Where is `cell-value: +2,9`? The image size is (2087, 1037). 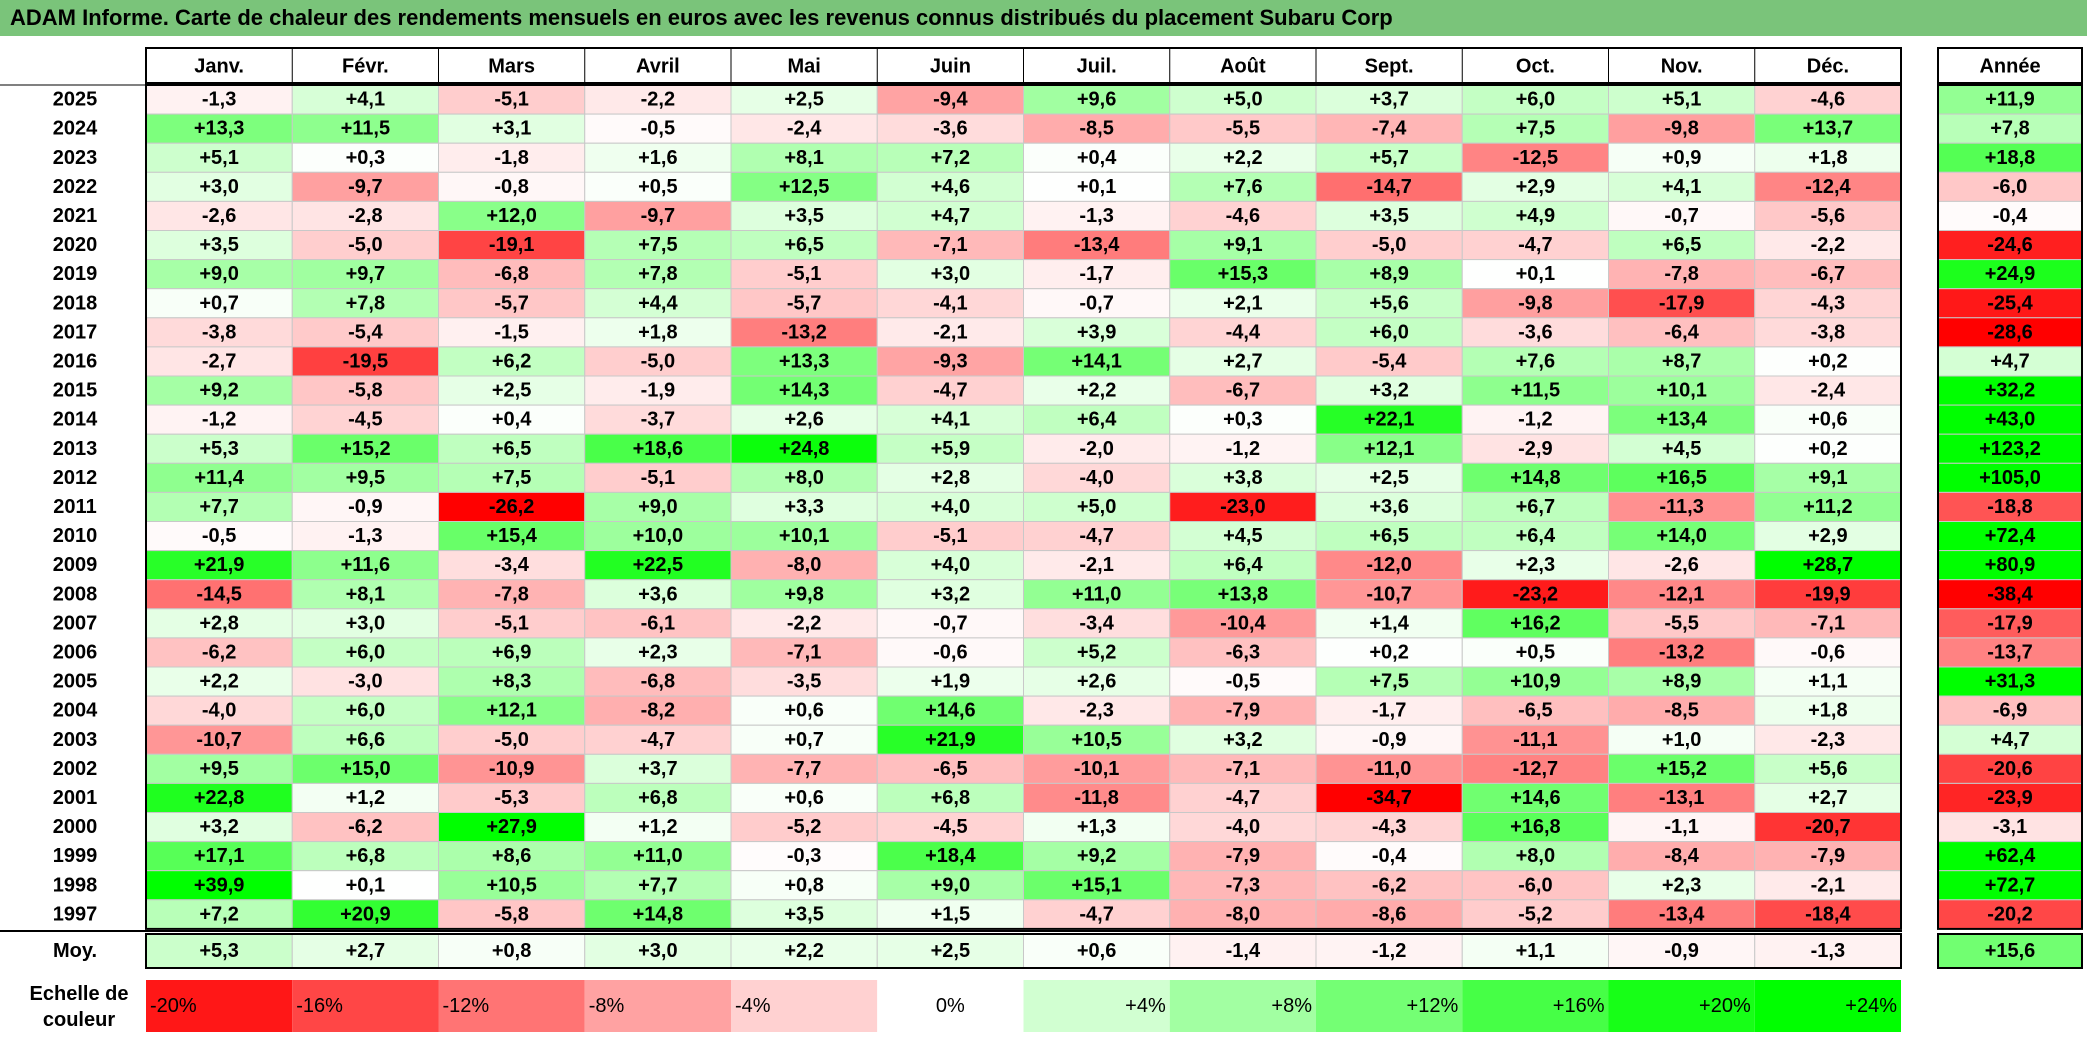
cell-value: +2,9 is located at coordinates (1827, 536).